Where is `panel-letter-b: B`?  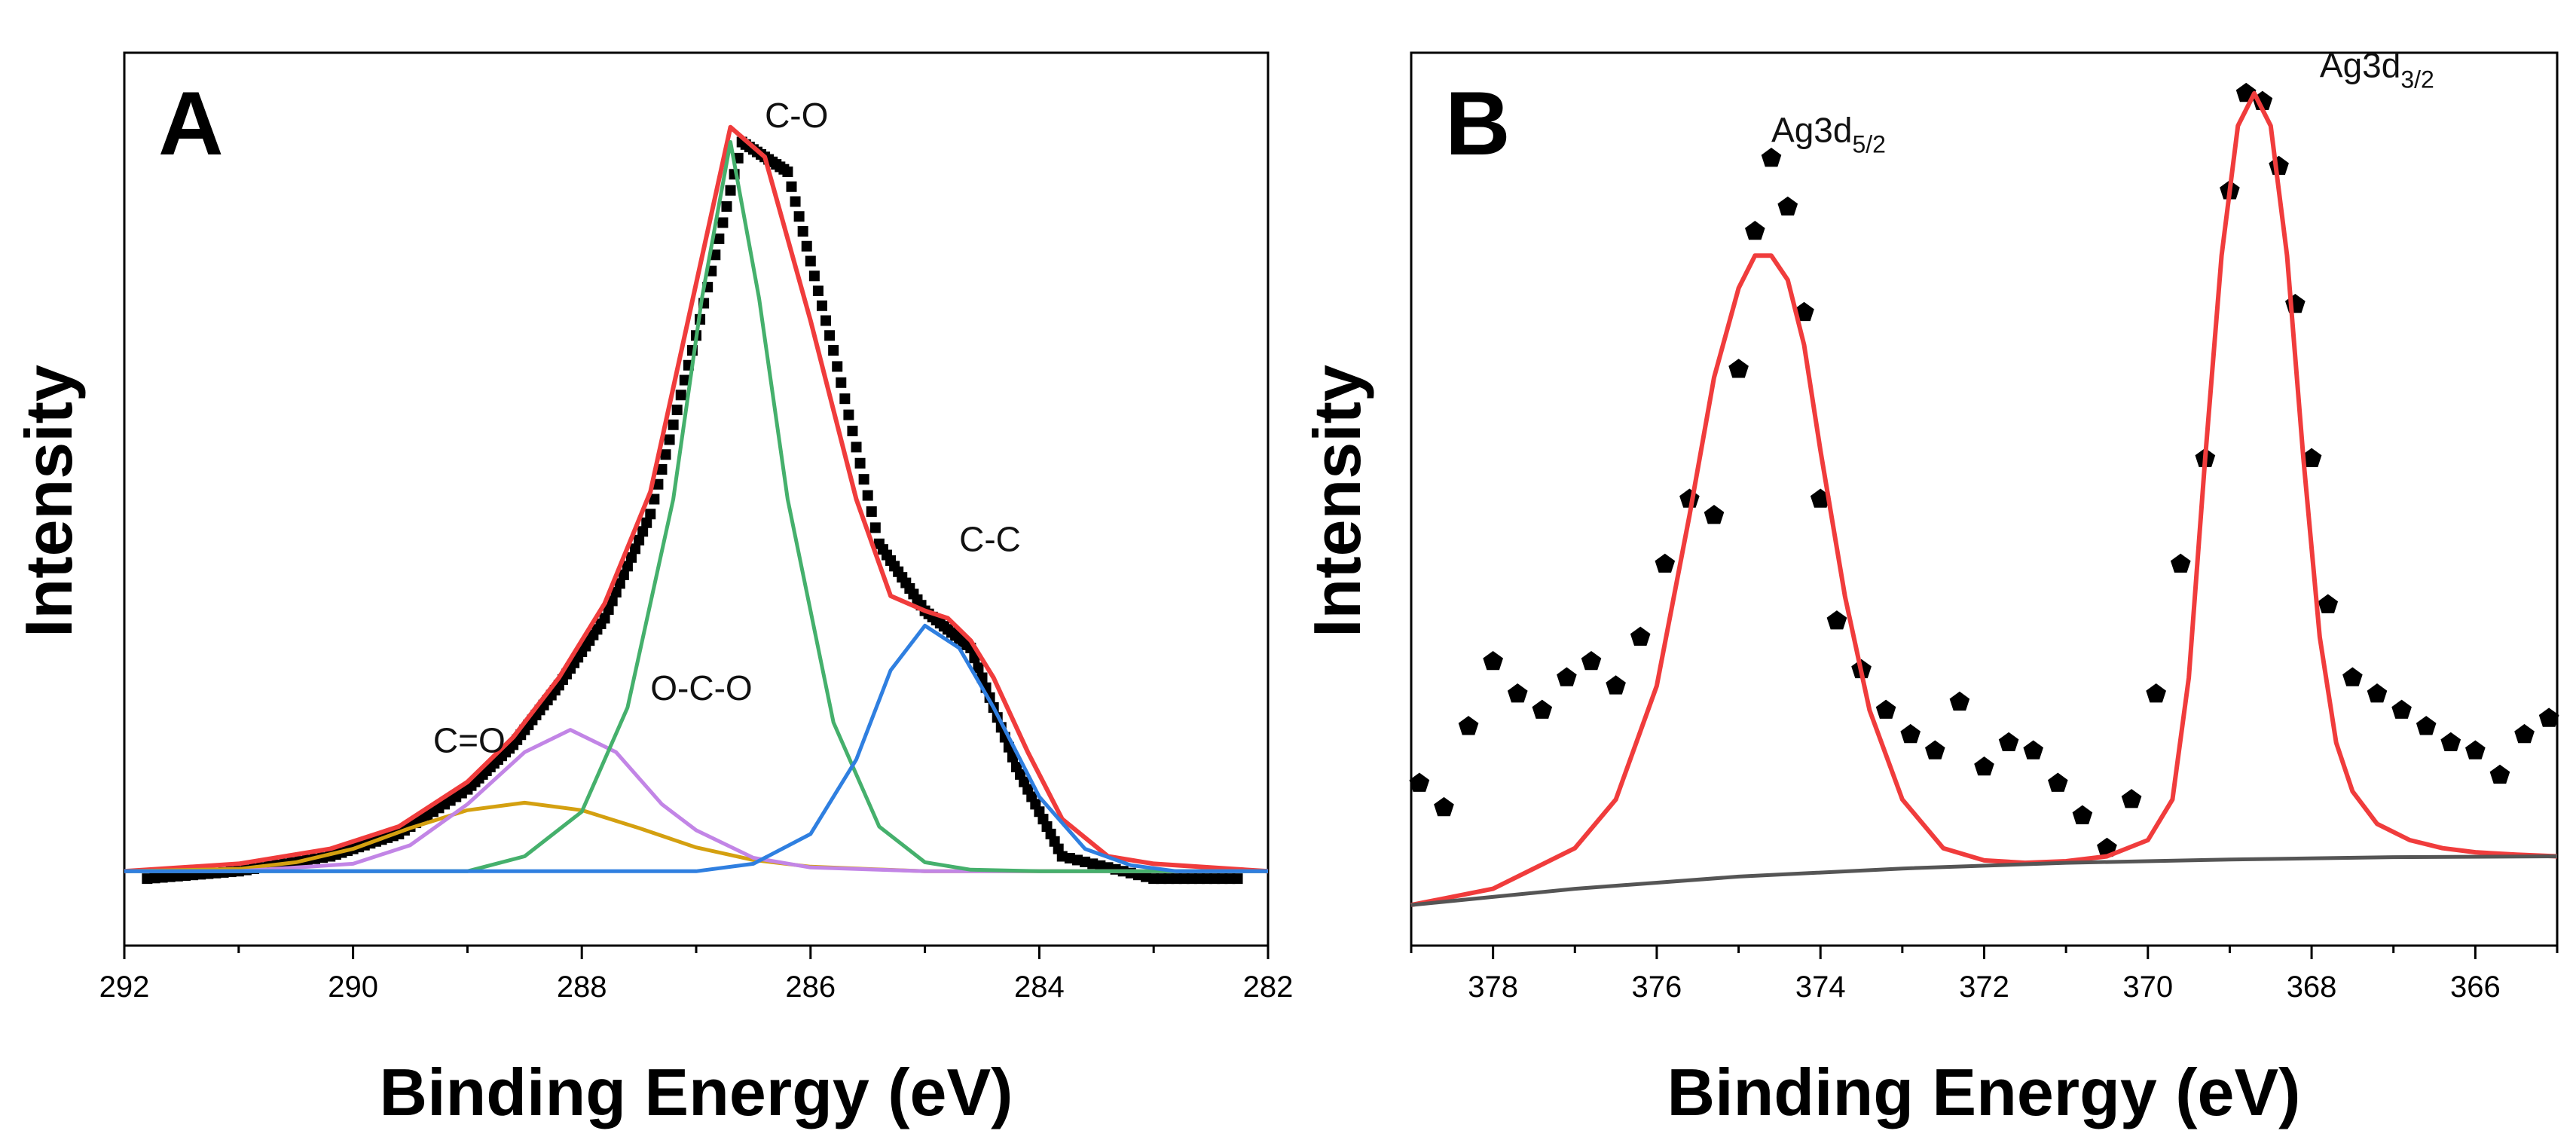
panel-letter-b: B is located at coordinates (1478, 123).